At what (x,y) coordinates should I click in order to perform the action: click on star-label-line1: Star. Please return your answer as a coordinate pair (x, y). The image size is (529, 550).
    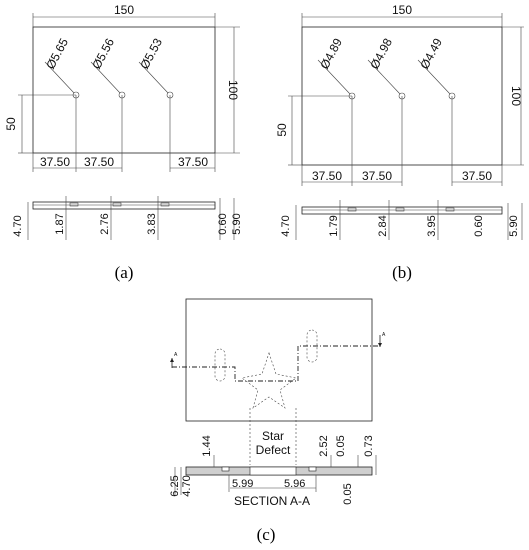
    Looking at the image, I should click on (273, 436).